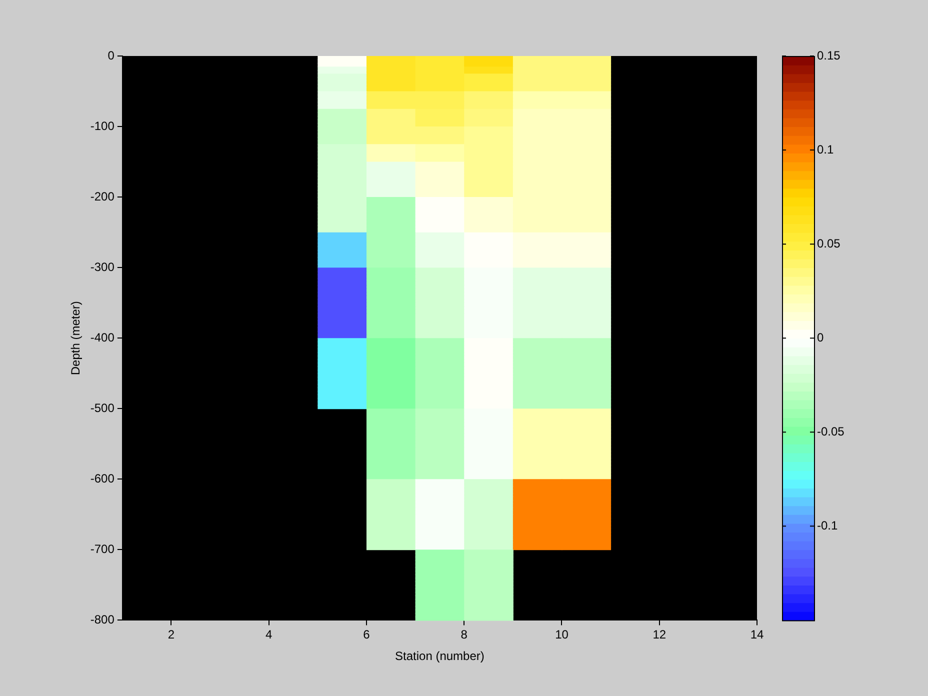  Describe the element at coordinates (111, 55) in the screenshot. I see `y-tick-label: 0` at that location.